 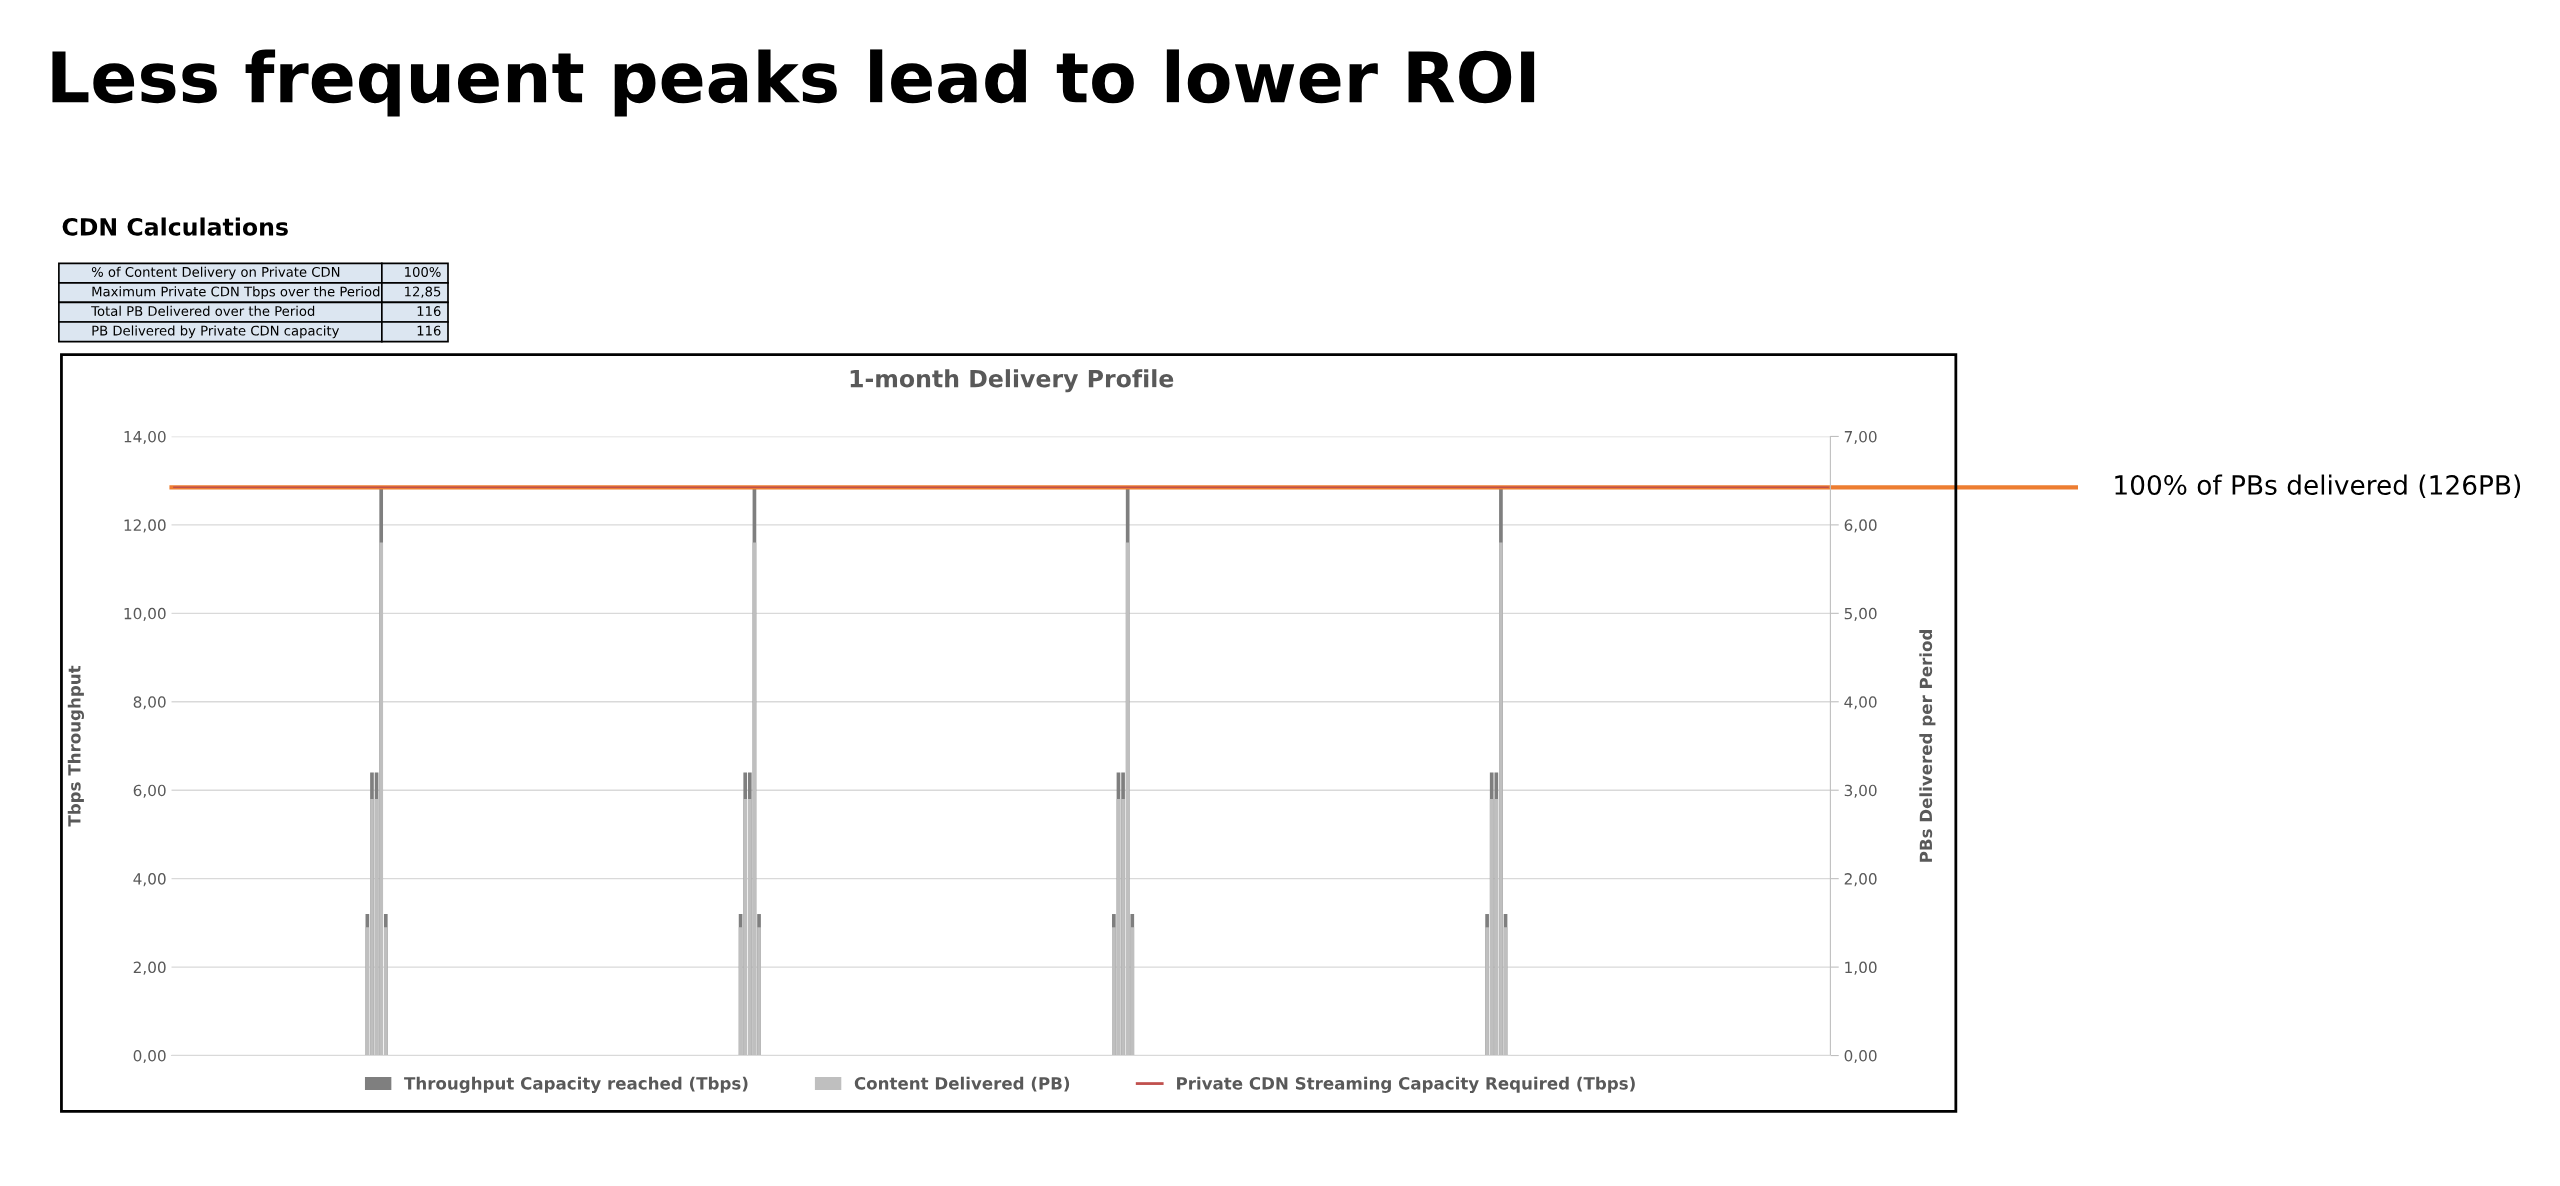 What do you see at coordinates (576, 1084) in the screenshot?
I see `legend-label: Throughput Capacity reached (Tbps)` at bounding box center [576, 1084].